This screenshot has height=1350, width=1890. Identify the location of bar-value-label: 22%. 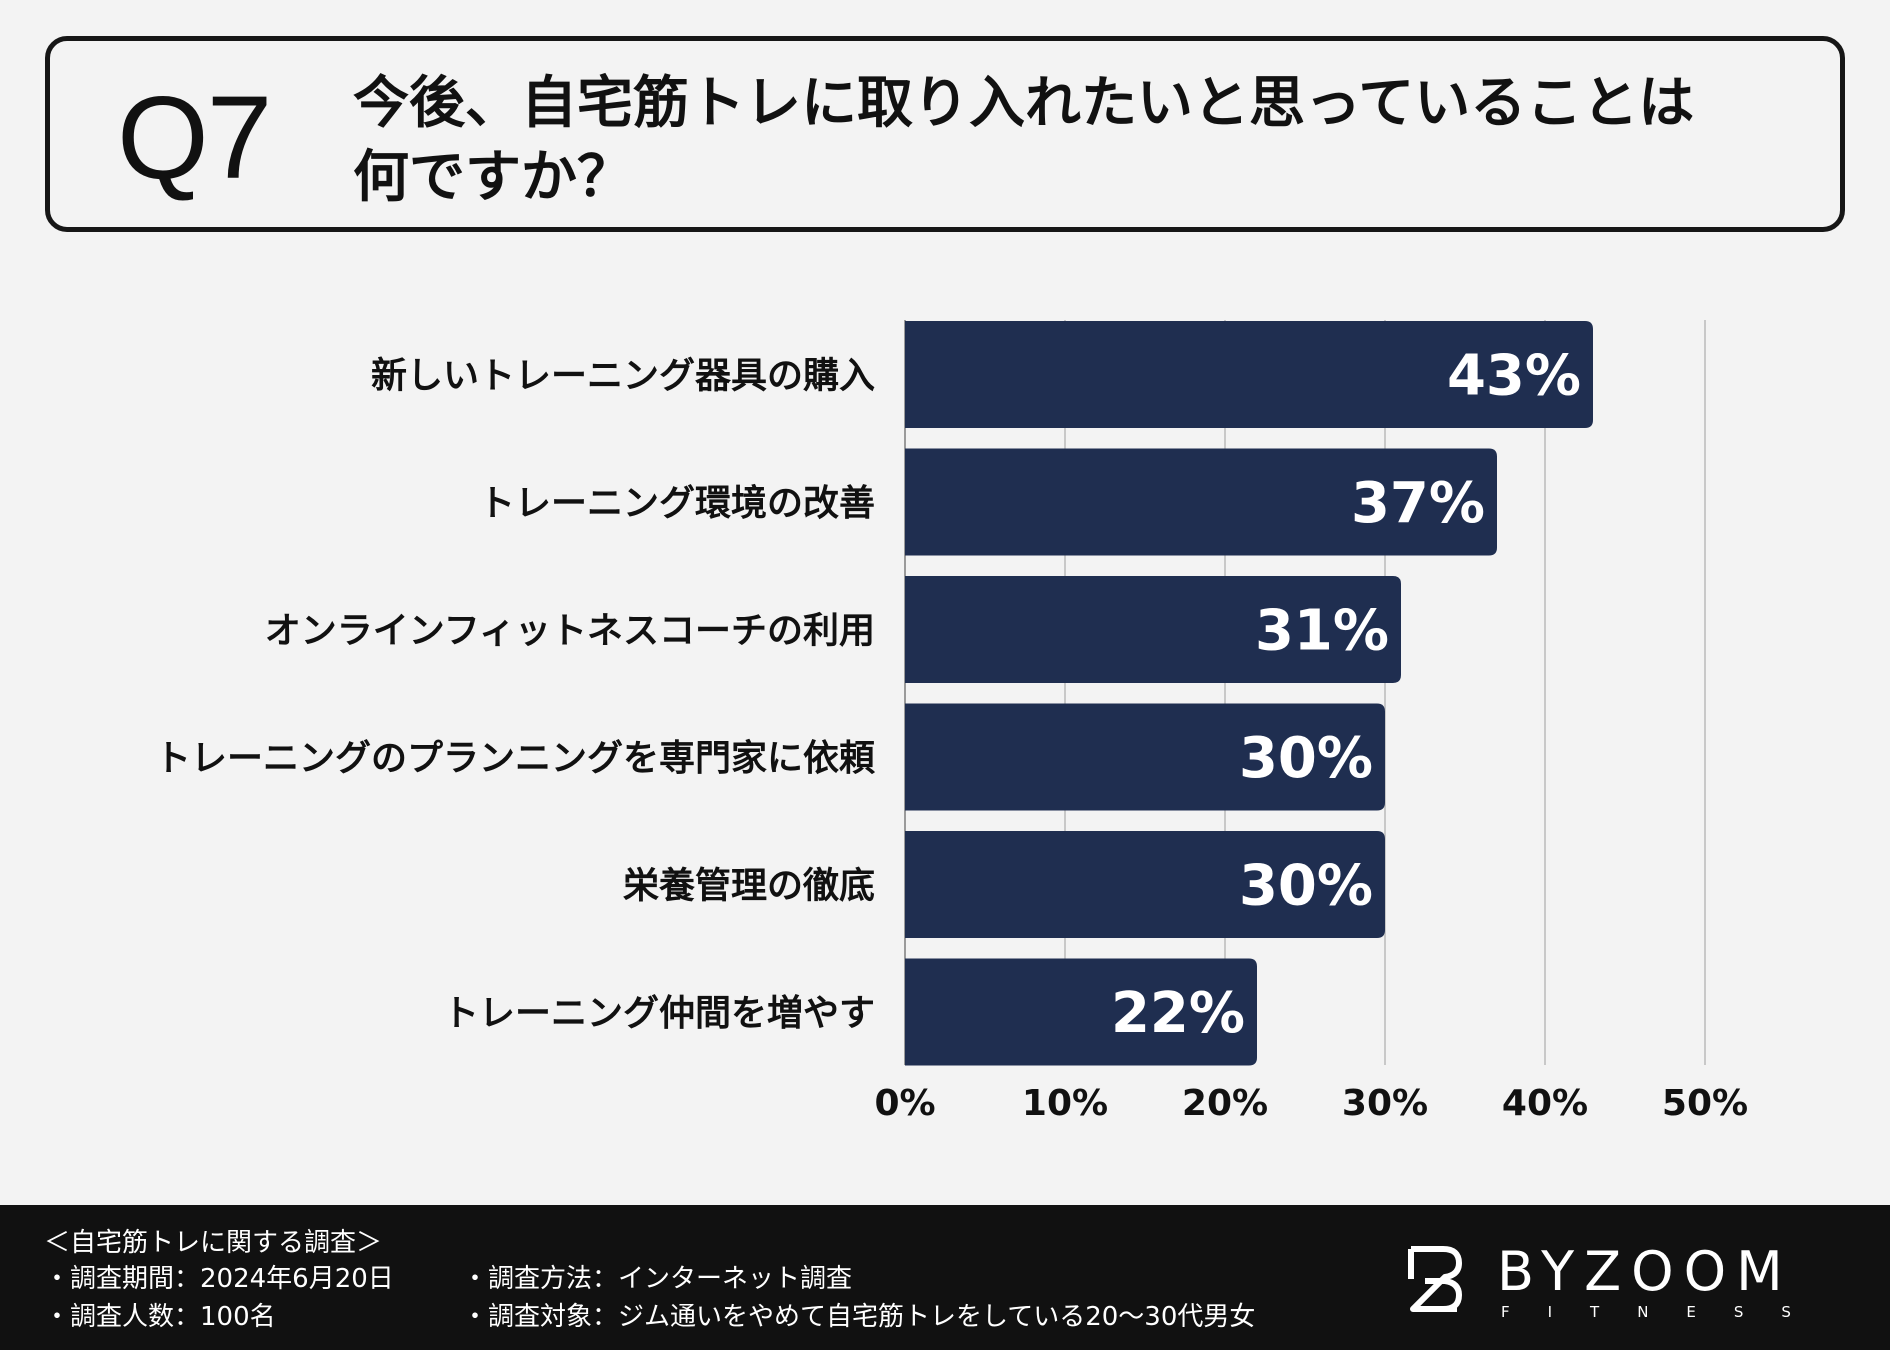
(1178, 1013).